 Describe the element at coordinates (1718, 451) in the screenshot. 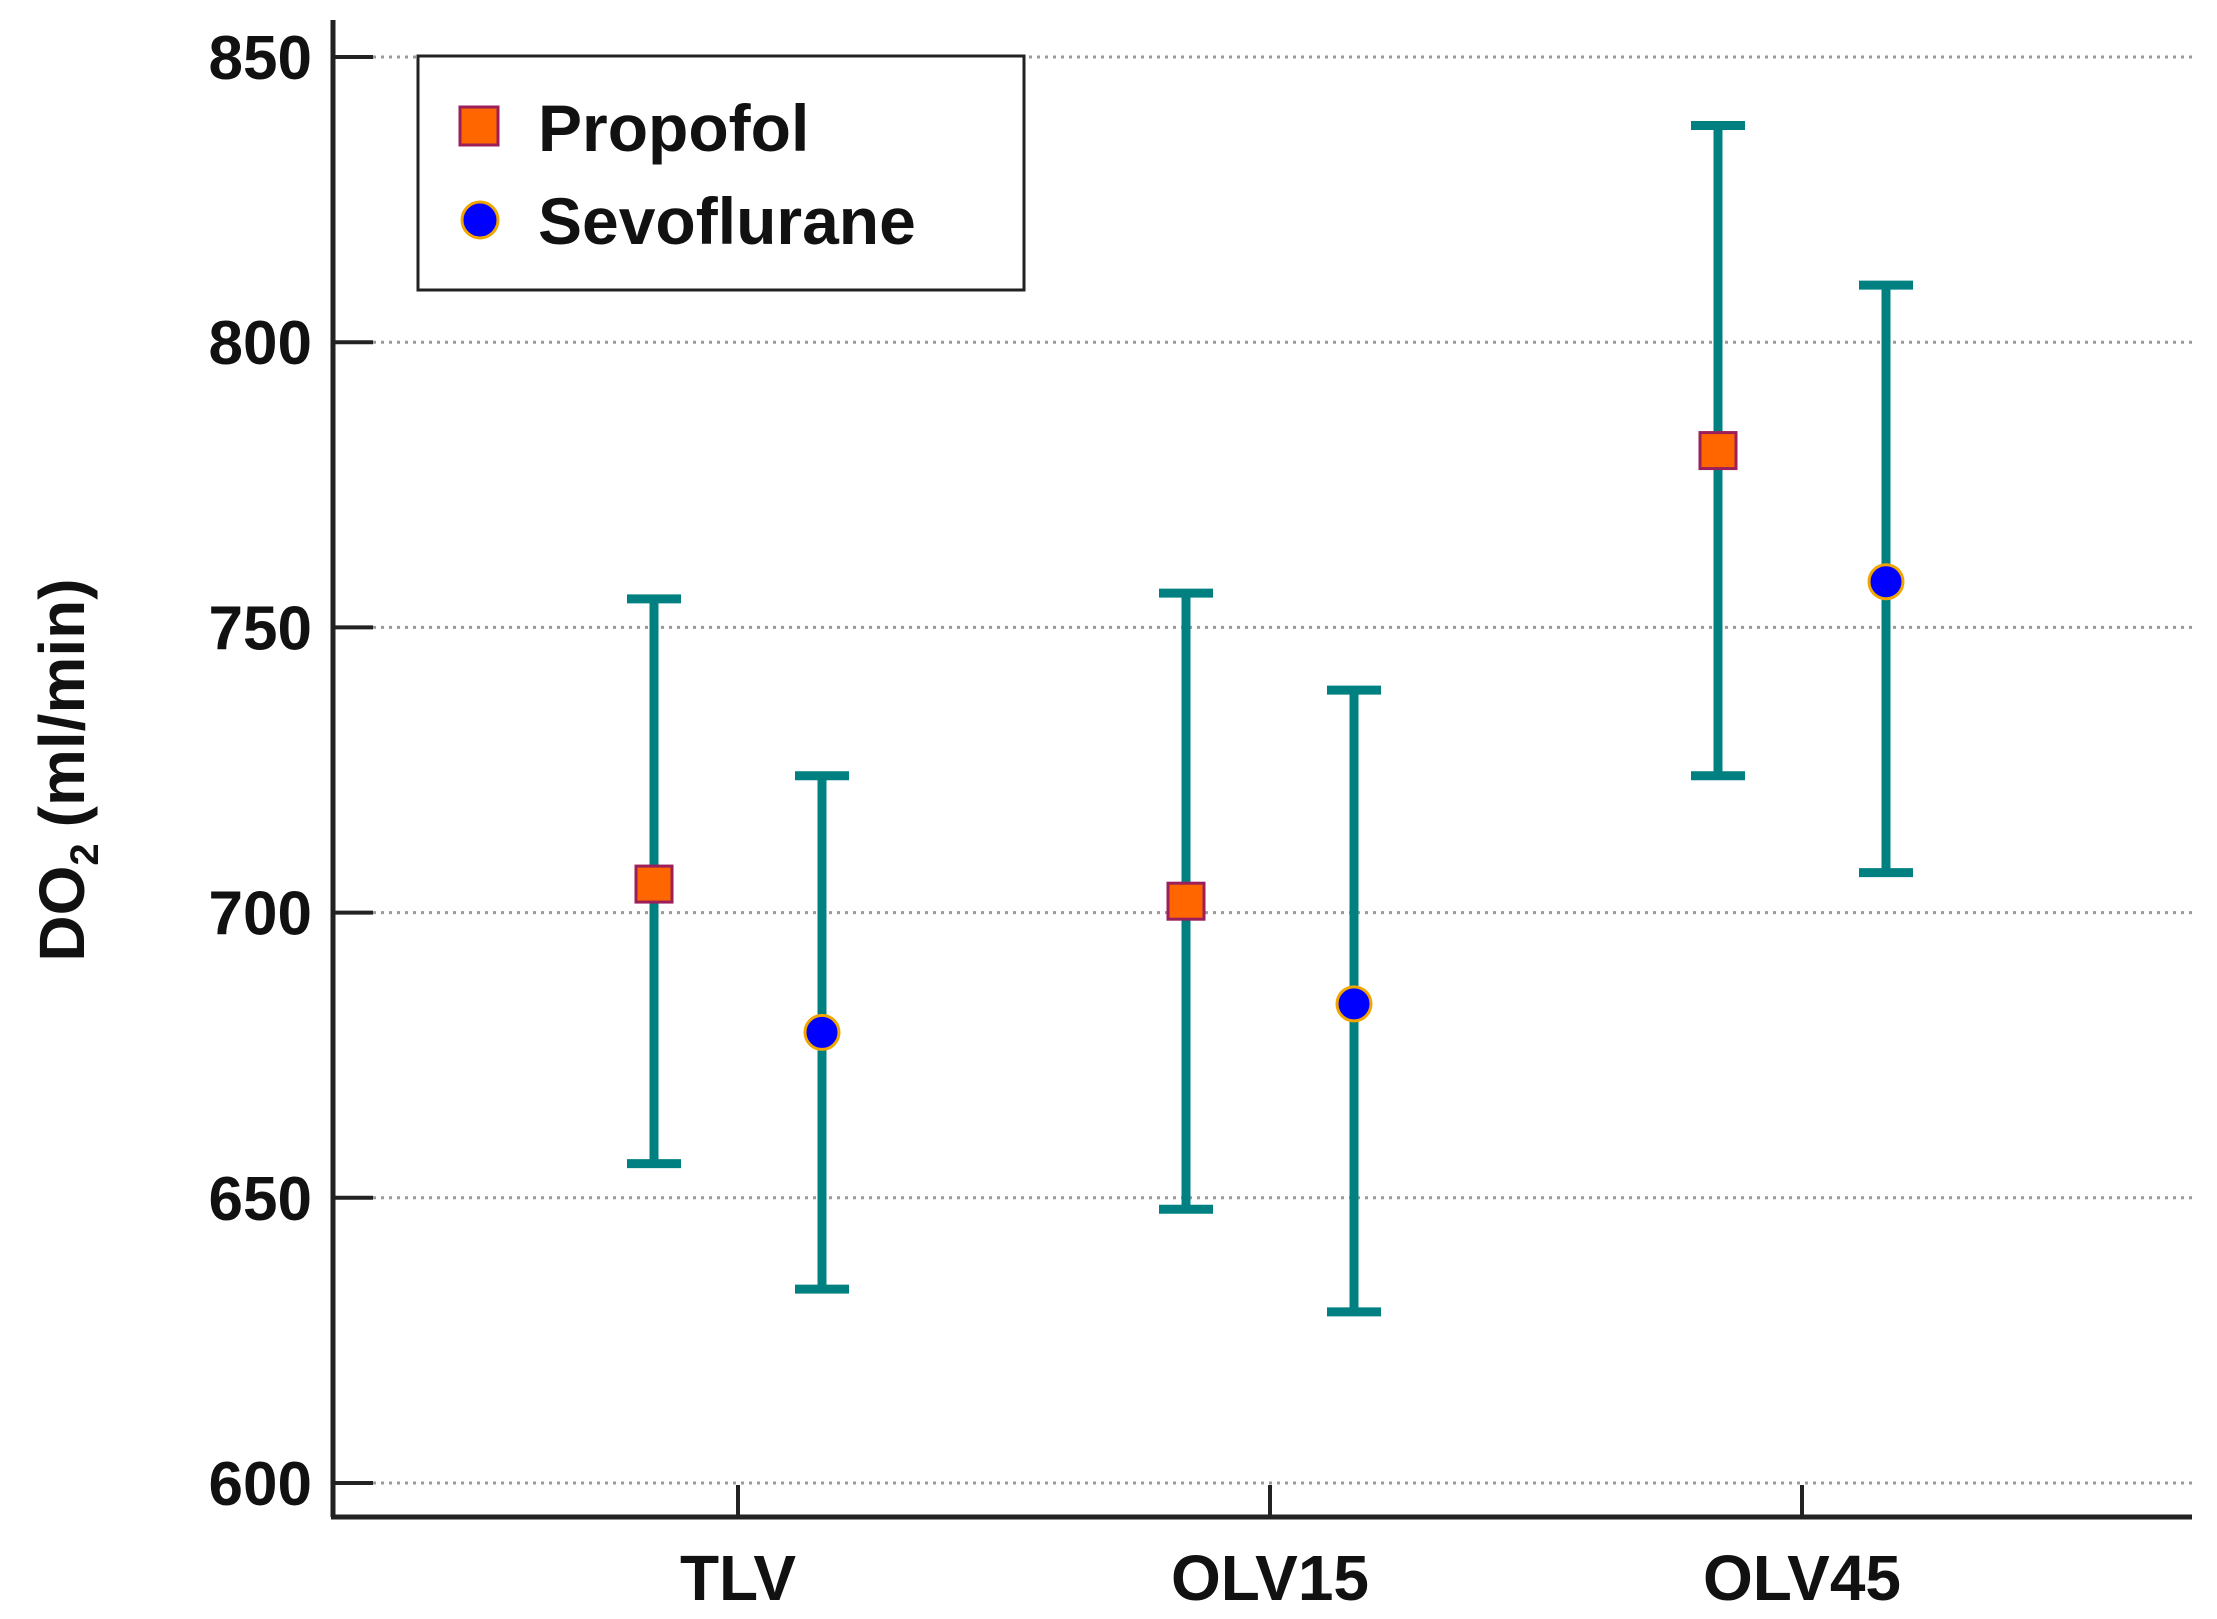

I see `marker-propofol-olv45` at that location.